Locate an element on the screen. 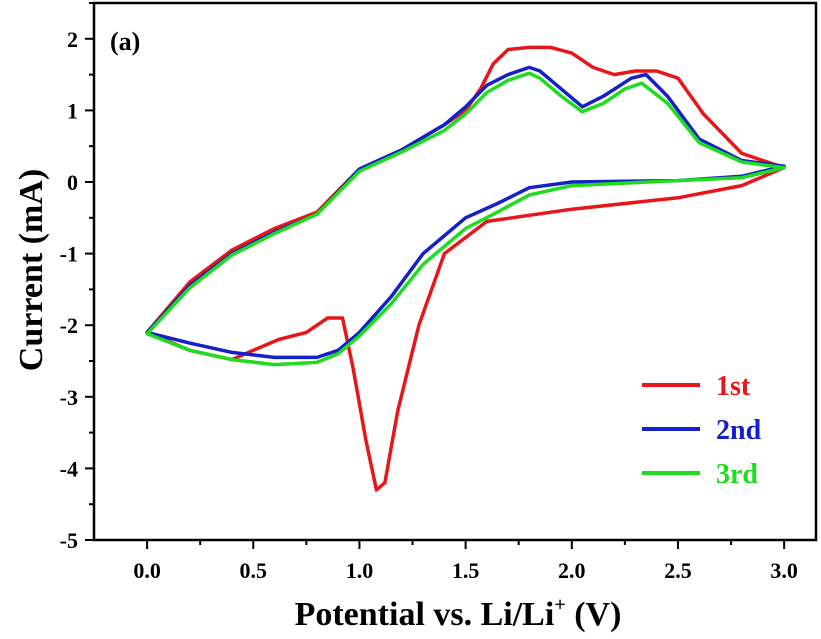  x-axis-title: Potential vs. Li/Li+ (V) is located at coordinates (458, 613).